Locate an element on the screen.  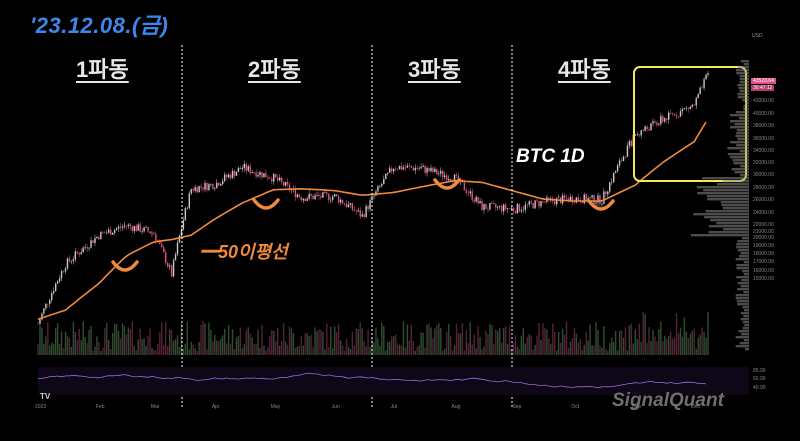
y-tick-label: 42000.00 is located at coordinates (763, 101).